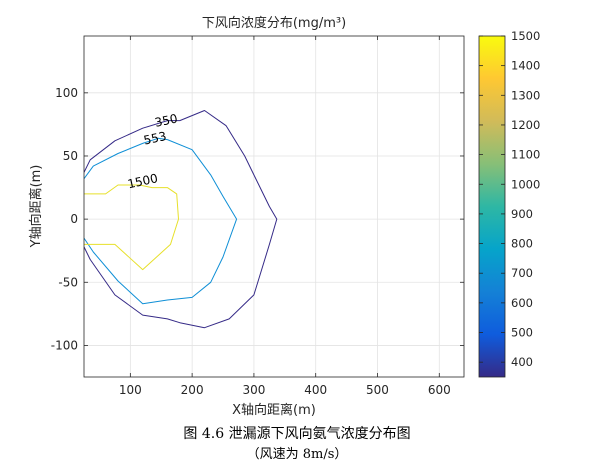 This screenshot has height=469, width=594. Describe the element at coordinates (315, 390) in the screenshot. I see `x-tick-label: 400` at that location.